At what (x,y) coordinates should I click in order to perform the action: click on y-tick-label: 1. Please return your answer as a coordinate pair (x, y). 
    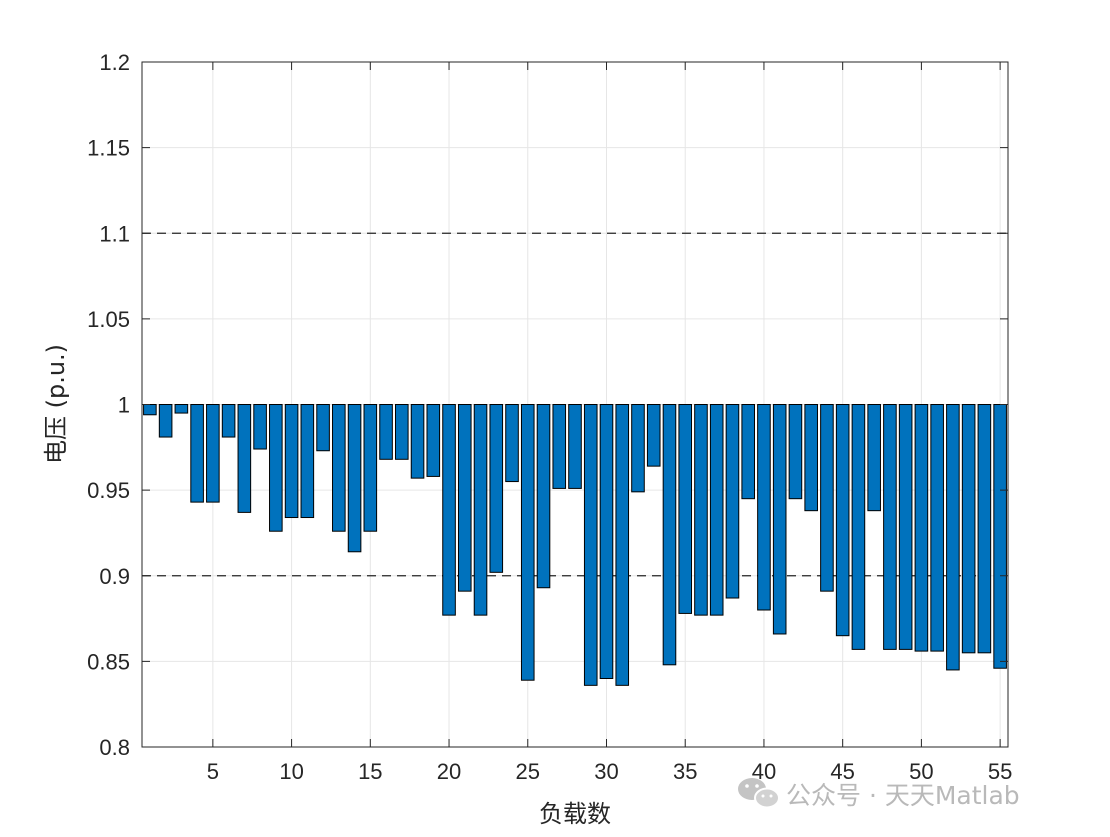
    Looking at the image, I should click on (124, 405).